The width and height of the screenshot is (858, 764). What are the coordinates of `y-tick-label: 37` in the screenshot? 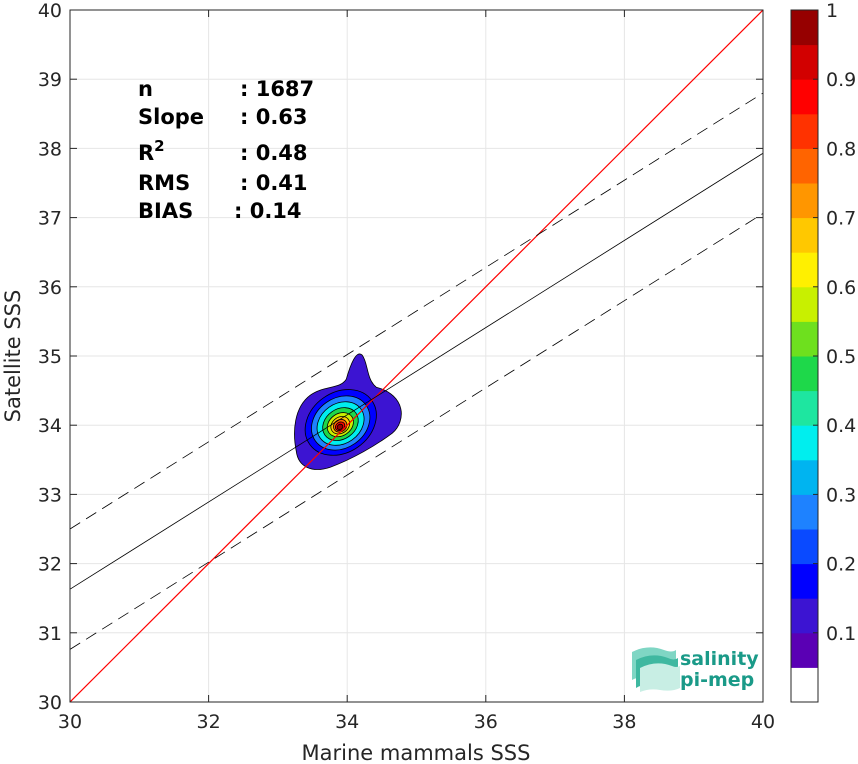 It's located at (50, 219).